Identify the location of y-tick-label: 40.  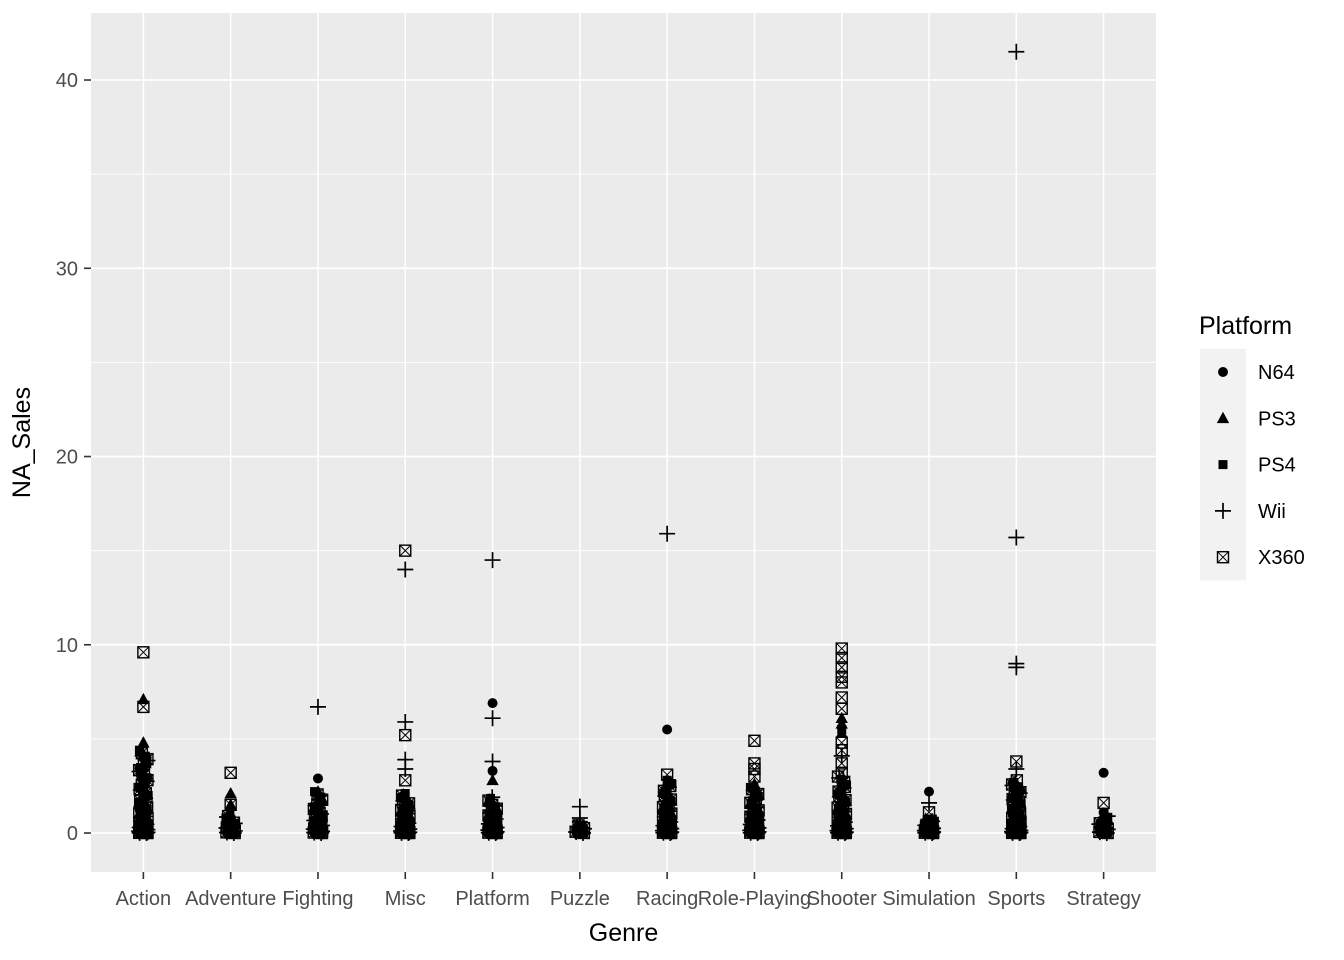
(67, 81).